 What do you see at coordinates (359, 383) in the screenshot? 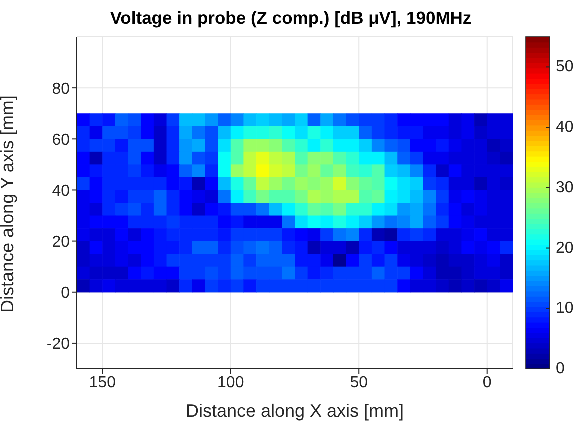
I see `x-tick-label: 50` at bounding box center [359, 383].